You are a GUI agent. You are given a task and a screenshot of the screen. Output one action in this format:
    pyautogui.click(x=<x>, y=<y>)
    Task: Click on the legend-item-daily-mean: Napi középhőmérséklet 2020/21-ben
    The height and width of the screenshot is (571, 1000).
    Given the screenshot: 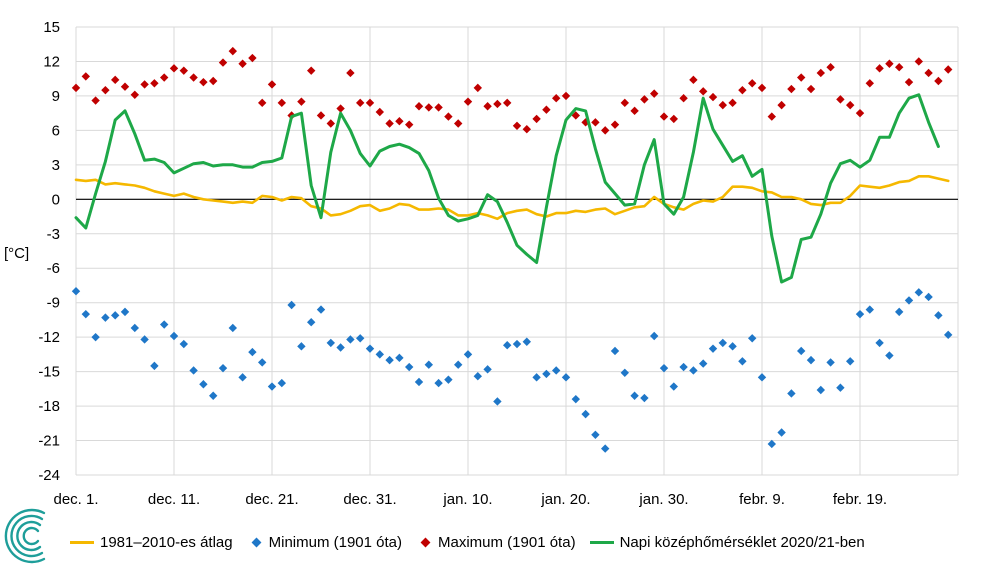 What is the action you would take?
    pyautogui.click(x=727, y=542)
    